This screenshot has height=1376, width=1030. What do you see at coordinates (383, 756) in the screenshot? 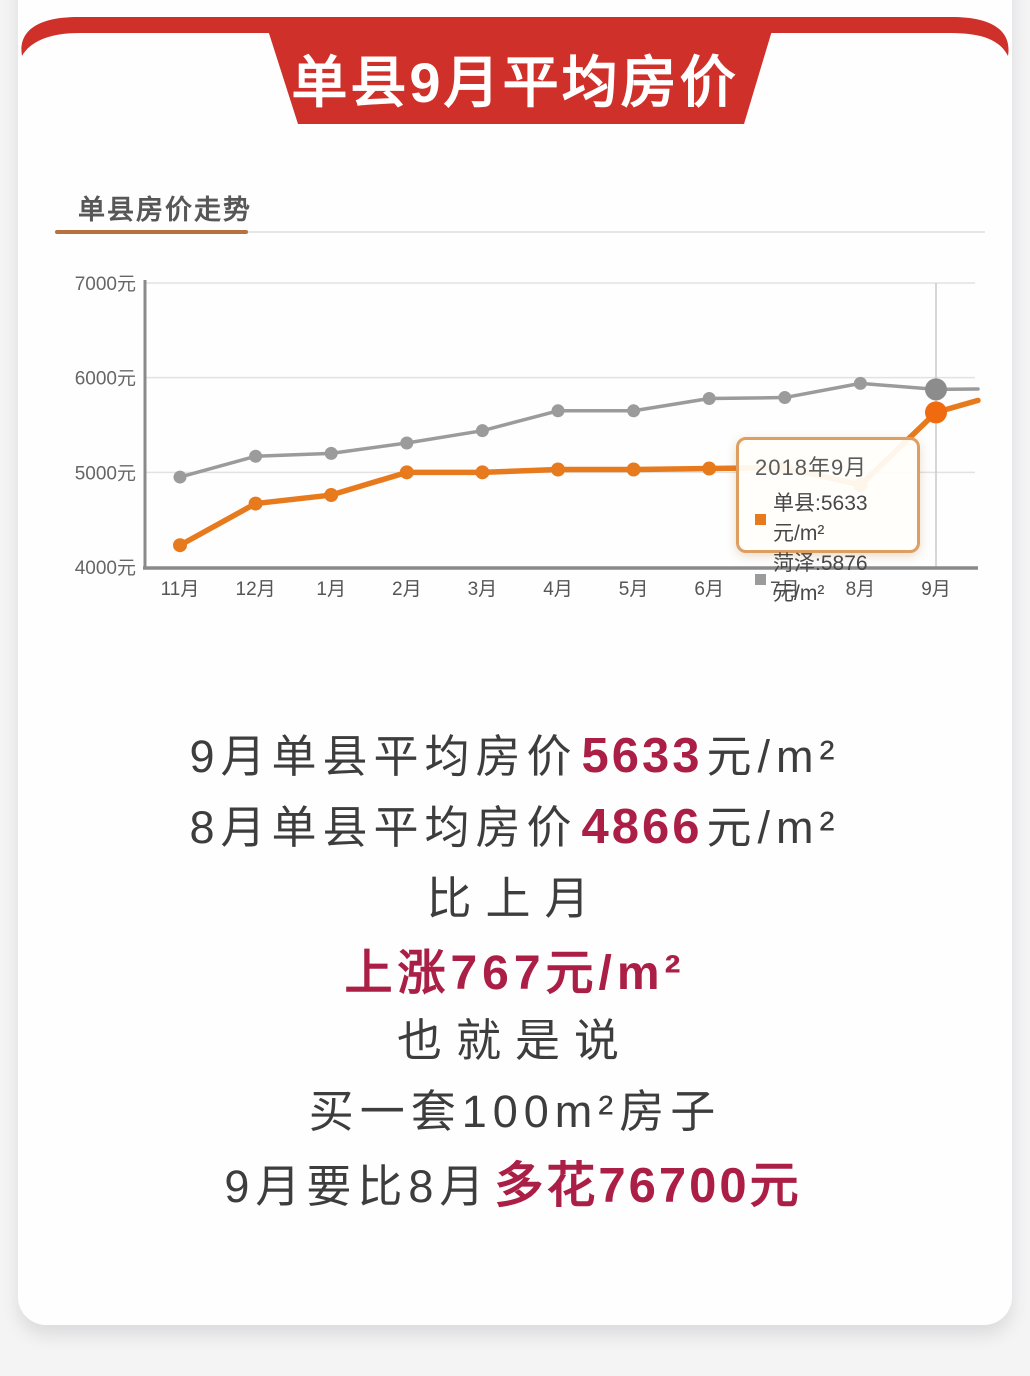
I see `summary-line1-pre: 9月单县平均房价` at bounding box center [383, 756].